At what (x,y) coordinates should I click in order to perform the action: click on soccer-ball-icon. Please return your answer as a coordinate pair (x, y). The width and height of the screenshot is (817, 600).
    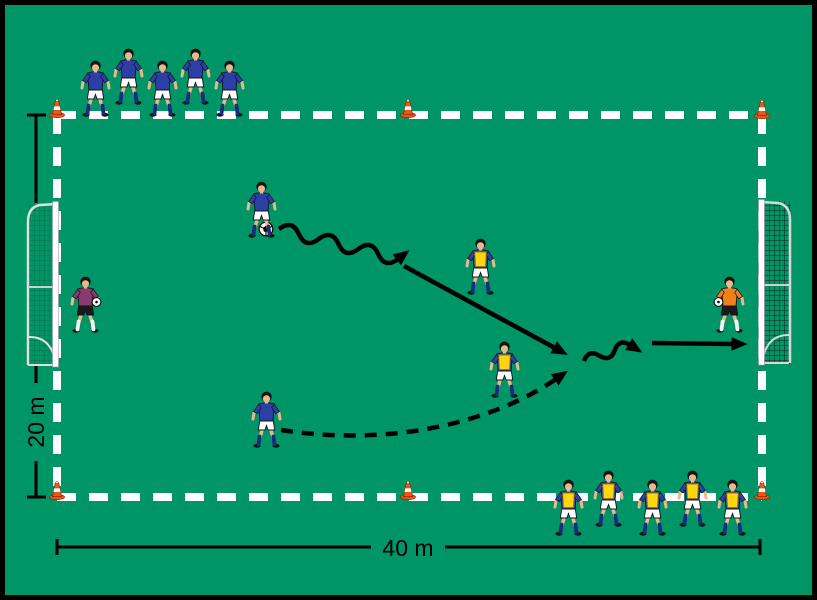
    Looking at the image, I should click on (266, 229).